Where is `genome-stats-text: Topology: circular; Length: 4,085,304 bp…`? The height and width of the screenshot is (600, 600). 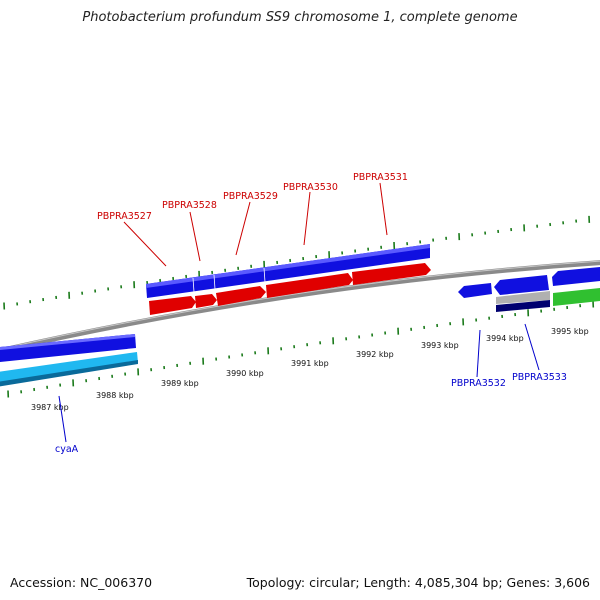 genome-stats-text: Topology: circular; Length: 4,085,304 bp… is located at coordinates (418, 582).